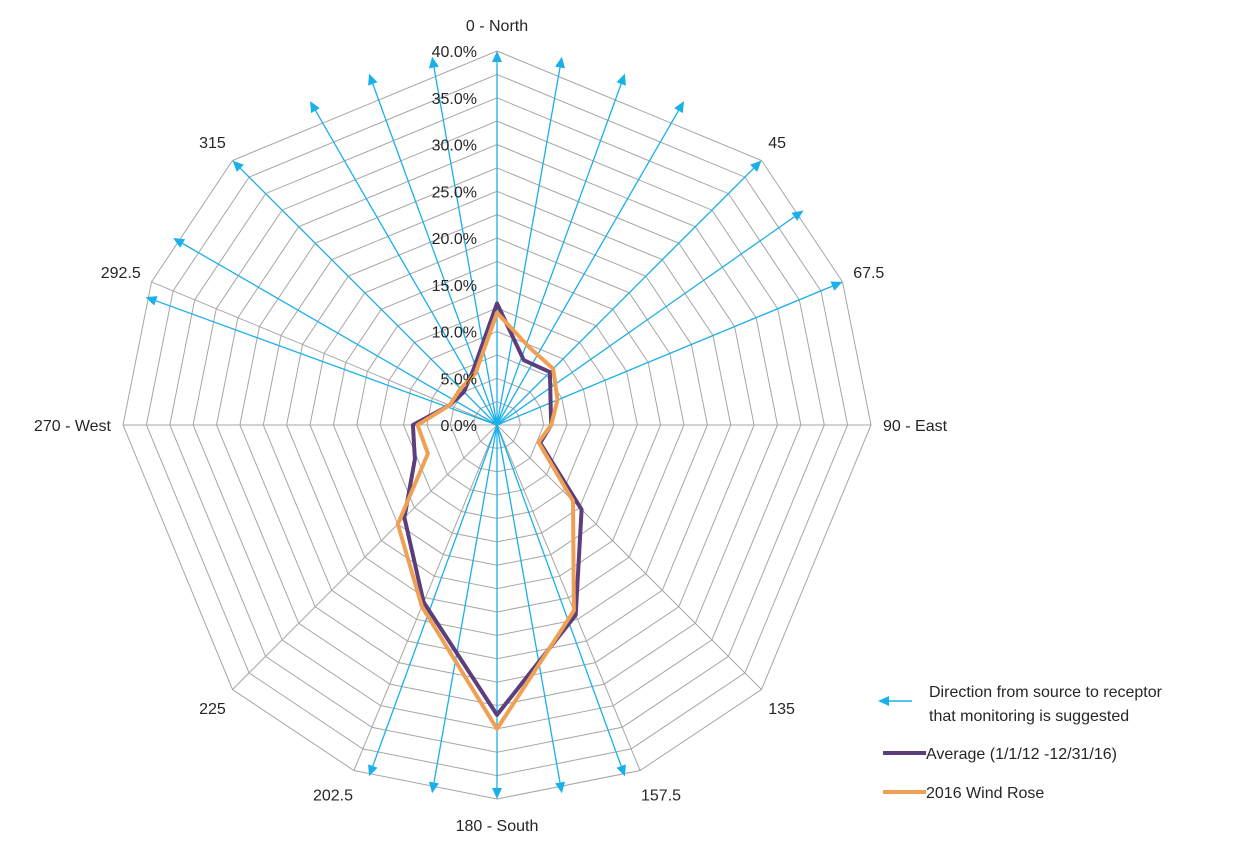 Image resolution: width=1247 pixels, height=842 pixels. I want to click on direction-label: 67.5, so click(868, 273).